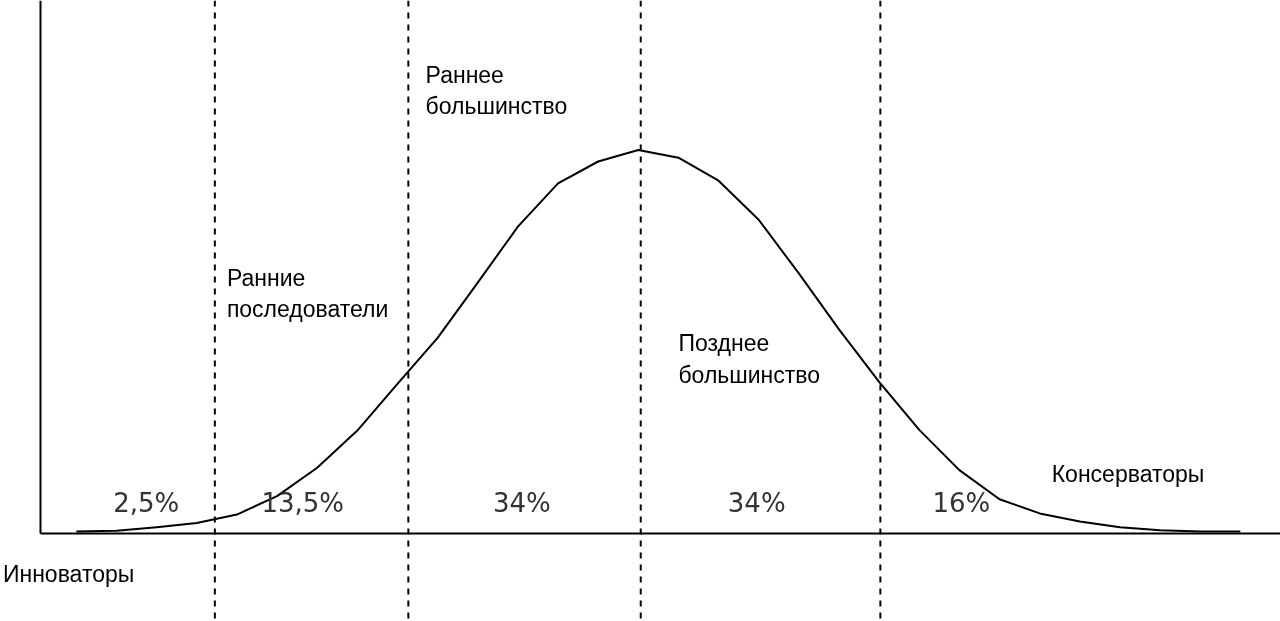 Image resolution: width=1280 pixels, height=621 pixels. What do you see at coordinates (303, 503) in the screenshot?
I see `annotation: 13,5%` at bounding box center [303, 503].